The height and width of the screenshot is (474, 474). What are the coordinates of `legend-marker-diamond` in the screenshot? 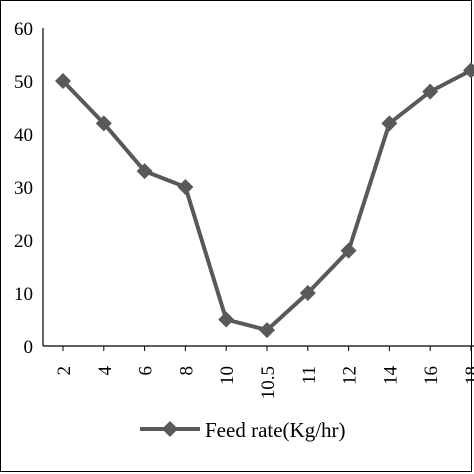 It's located at (170, 429).